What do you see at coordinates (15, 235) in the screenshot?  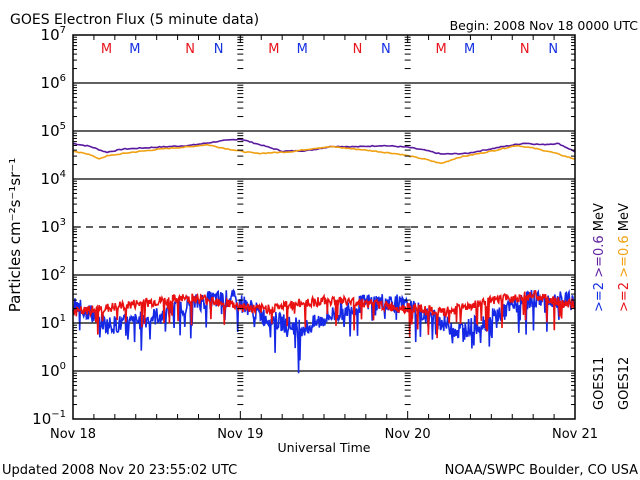 I see `y-axis-label: Particles cm⁻²s⁻¹sr⁻¹` at bounding box center [15, 235].